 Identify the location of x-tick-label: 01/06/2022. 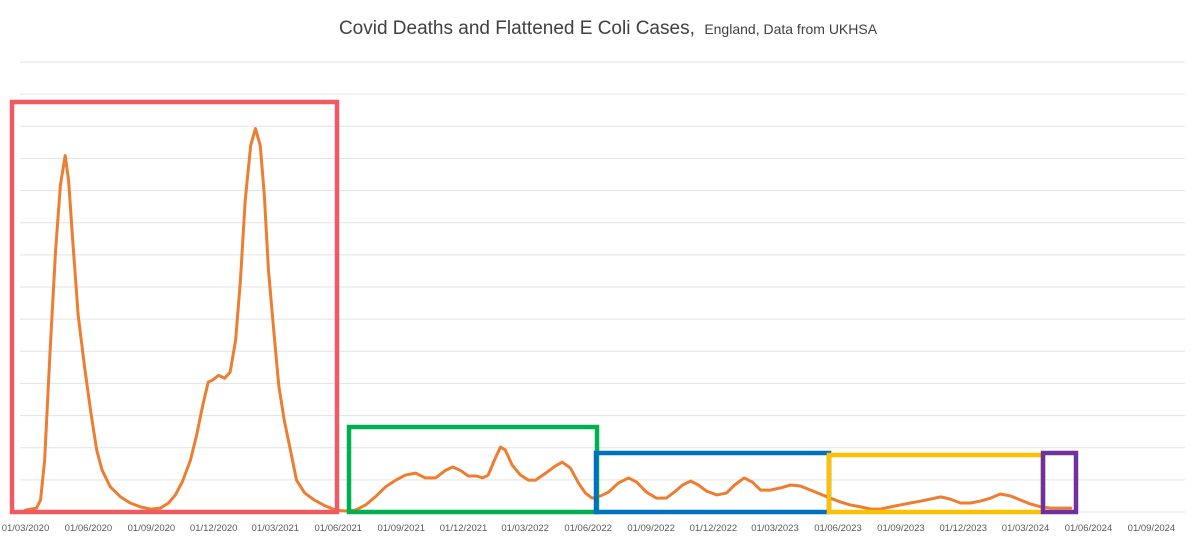
(588, 528).